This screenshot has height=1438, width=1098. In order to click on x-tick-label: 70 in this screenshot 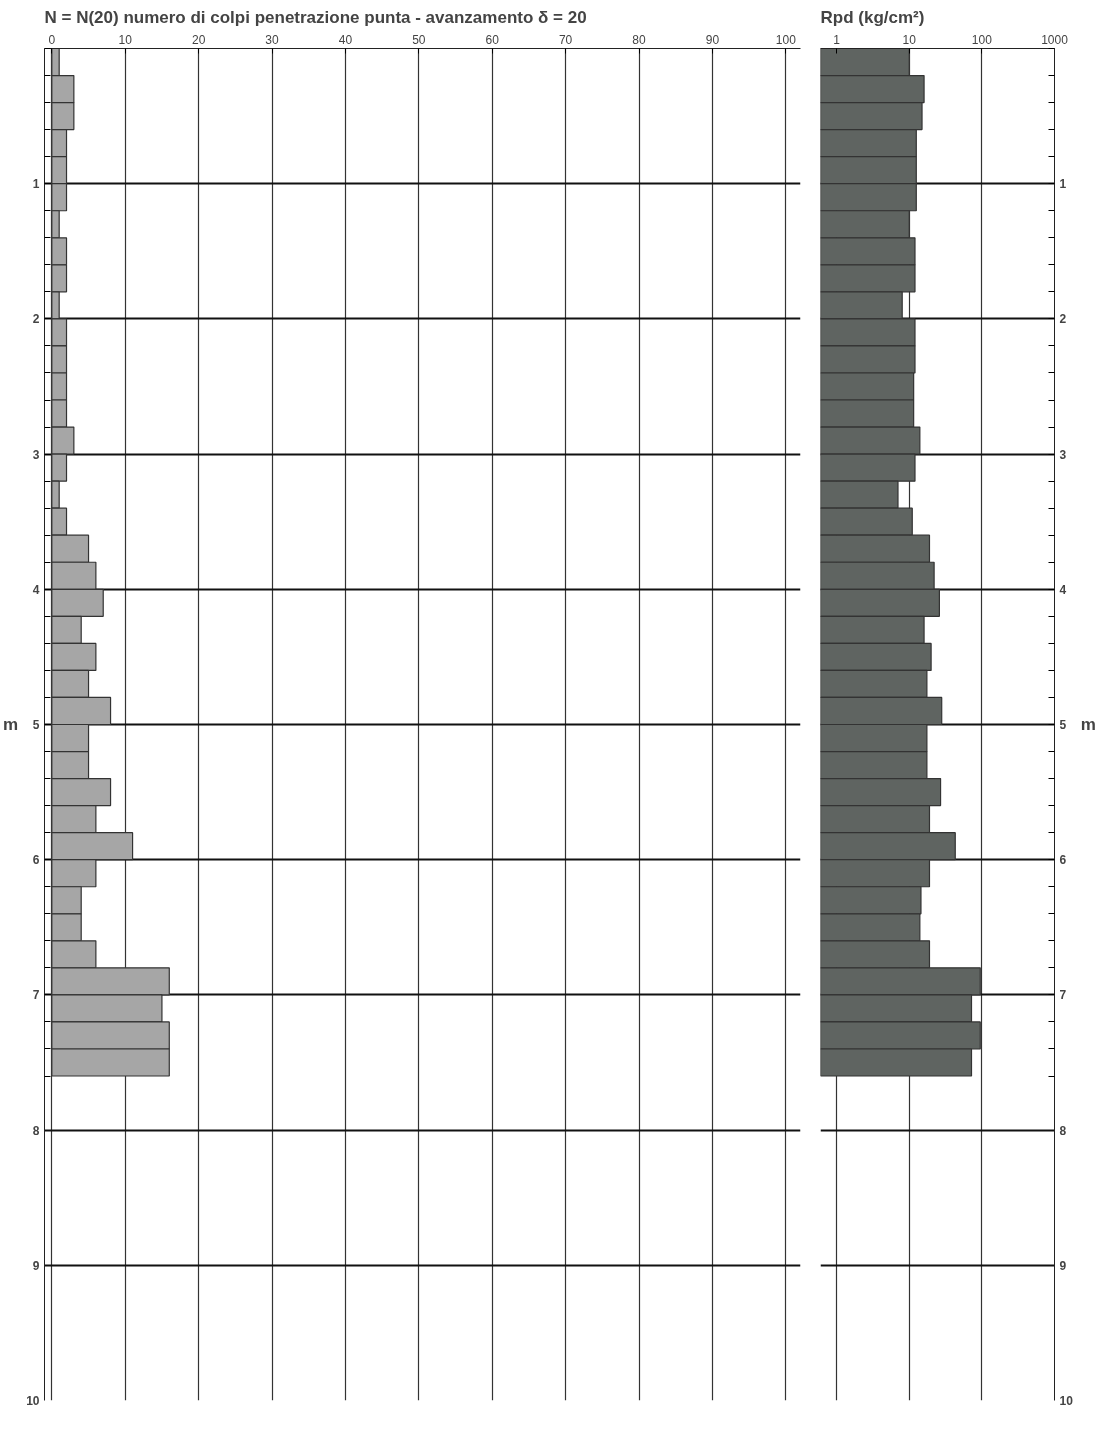, I will do `click(565, 39)`.